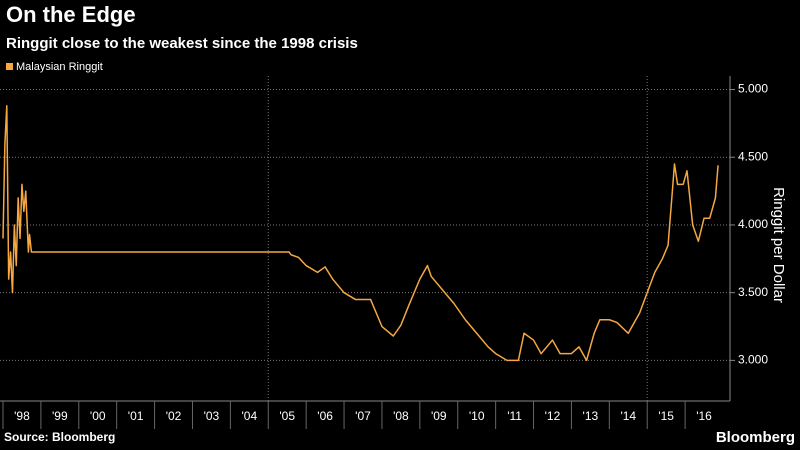 This screenshot has height=450, width=800. Describe the element at coordinates (98, 416) in the screenshot. I see `x-tick-label: '00` at that location.